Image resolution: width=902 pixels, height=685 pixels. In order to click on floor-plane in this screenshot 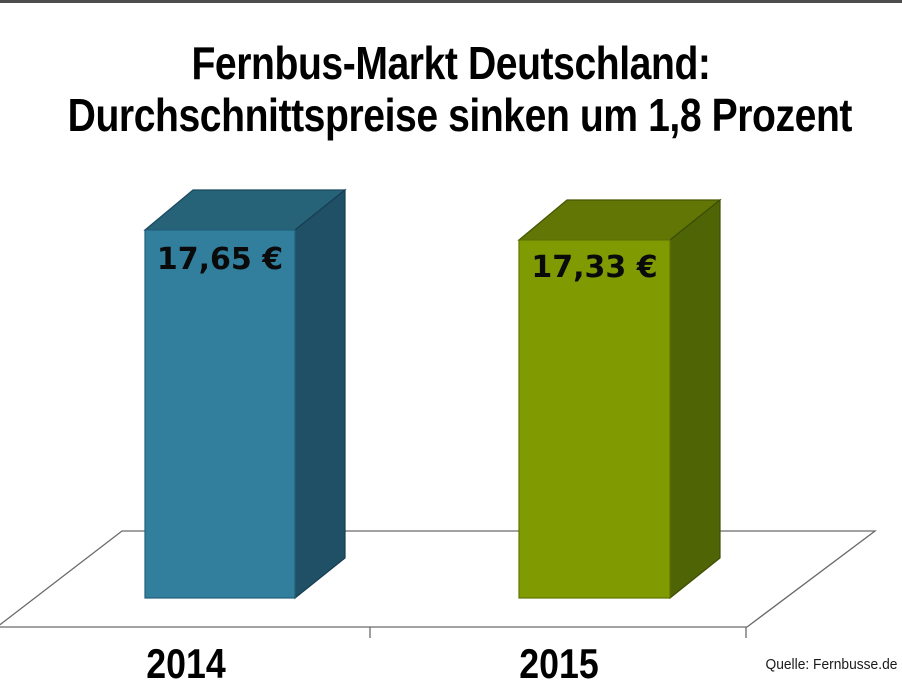, I will do `click(438, 579)`.